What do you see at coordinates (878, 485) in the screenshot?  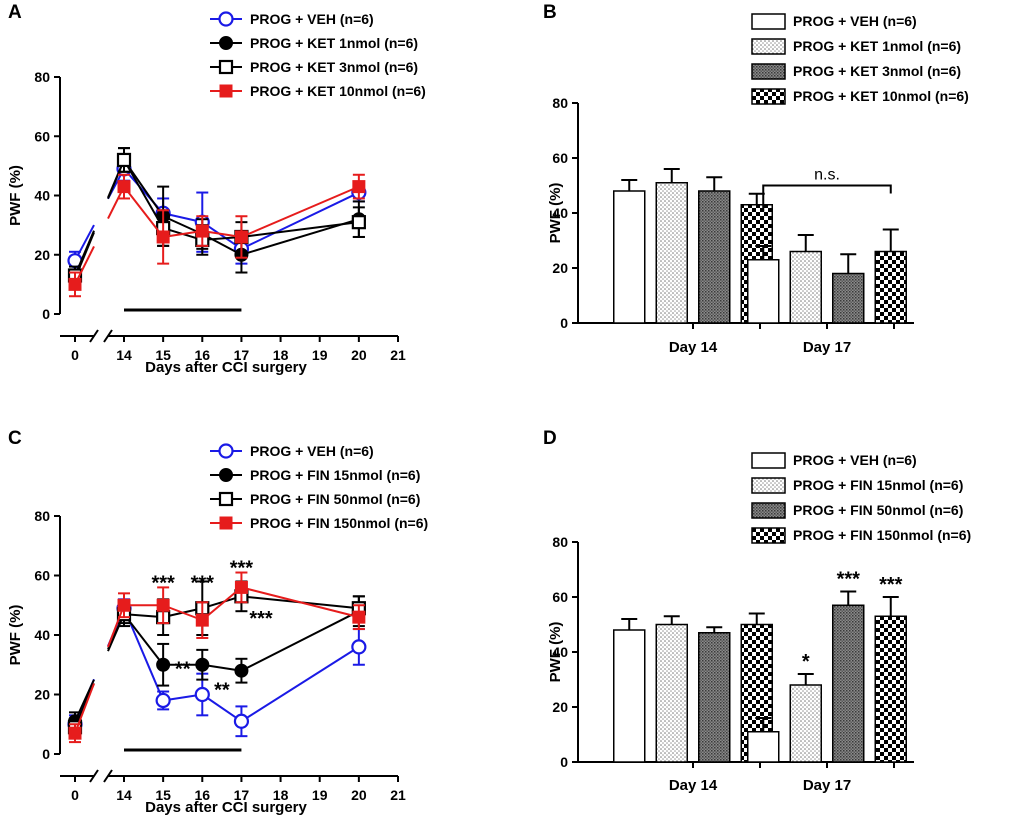 I see `legend-label: PROG + FIN 15nmol (n=6)` at bounding box center [878, 485].